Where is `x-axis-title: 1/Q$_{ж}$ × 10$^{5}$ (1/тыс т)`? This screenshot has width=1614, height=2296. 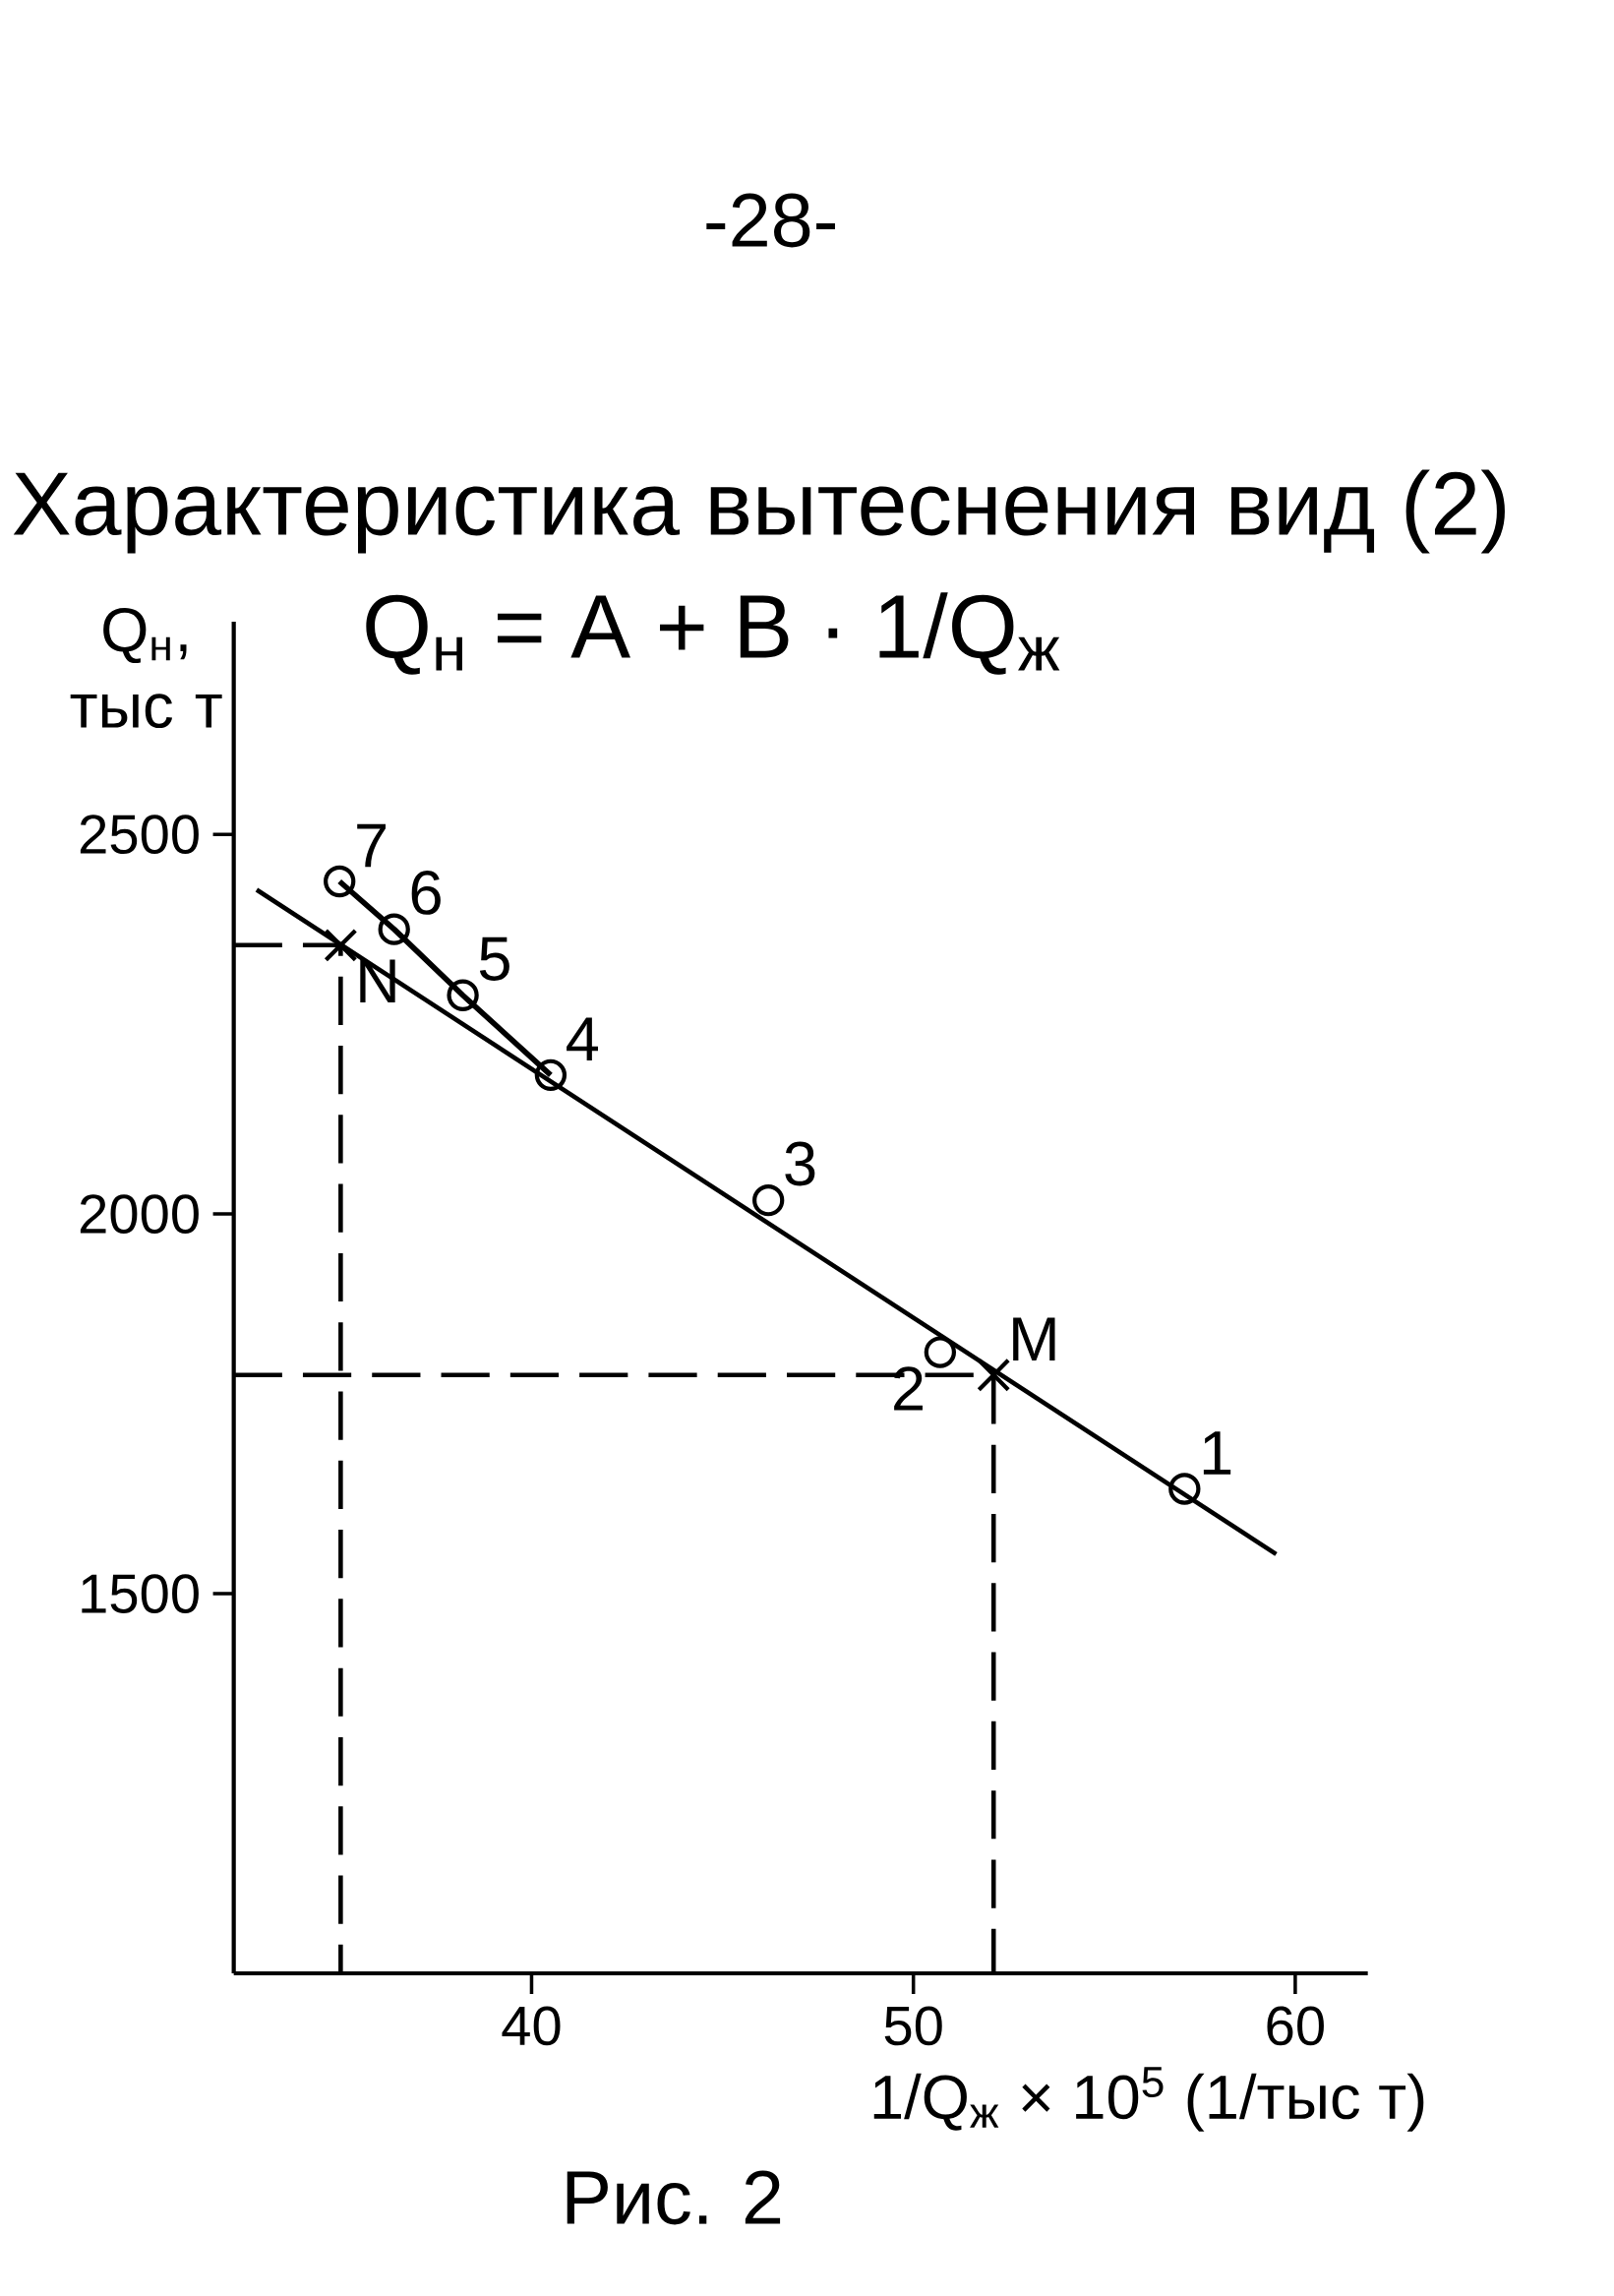
x-axis-title: 1/Q$_{ж}$ × 10$^{5}$ (1/тыс т) is located at coordinates (1148, 2099).